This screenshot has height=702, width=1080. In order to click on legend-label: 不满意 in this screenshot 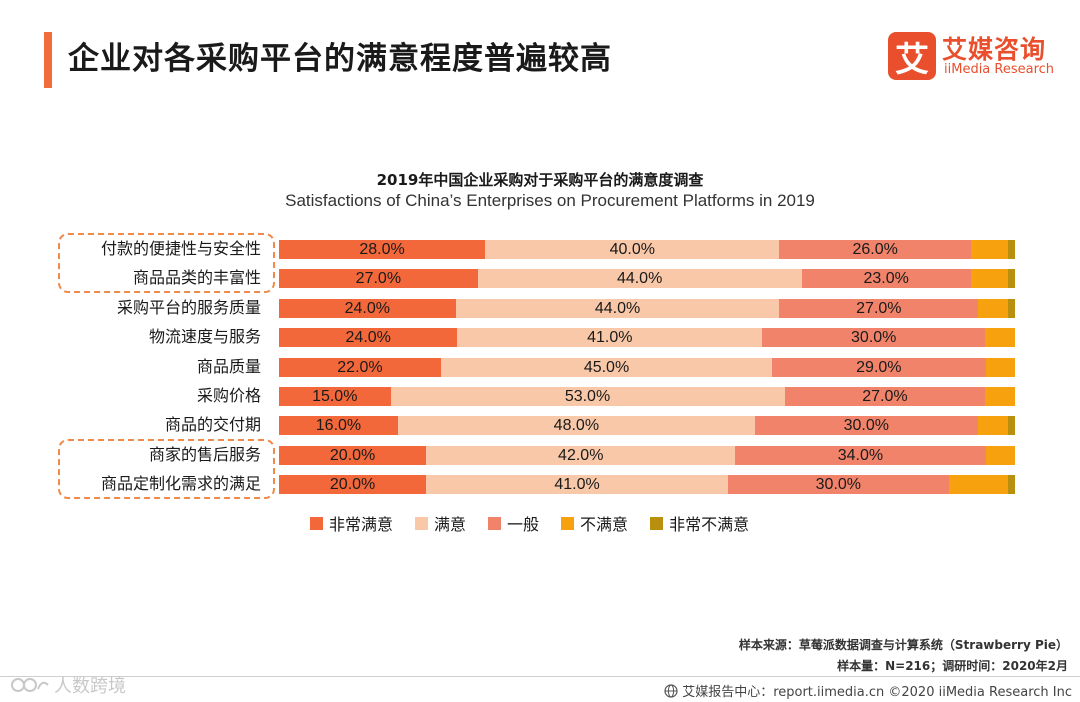, I will do `click(604, 524)`.